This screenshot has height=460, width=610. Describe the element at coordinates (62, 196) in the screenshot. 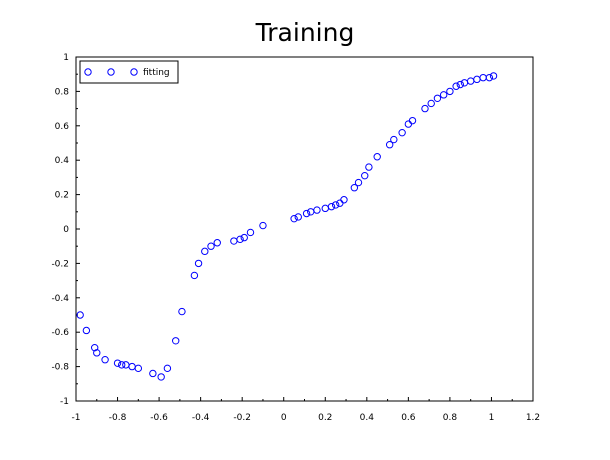

I see `y-tick-label: 0.2` at that location.